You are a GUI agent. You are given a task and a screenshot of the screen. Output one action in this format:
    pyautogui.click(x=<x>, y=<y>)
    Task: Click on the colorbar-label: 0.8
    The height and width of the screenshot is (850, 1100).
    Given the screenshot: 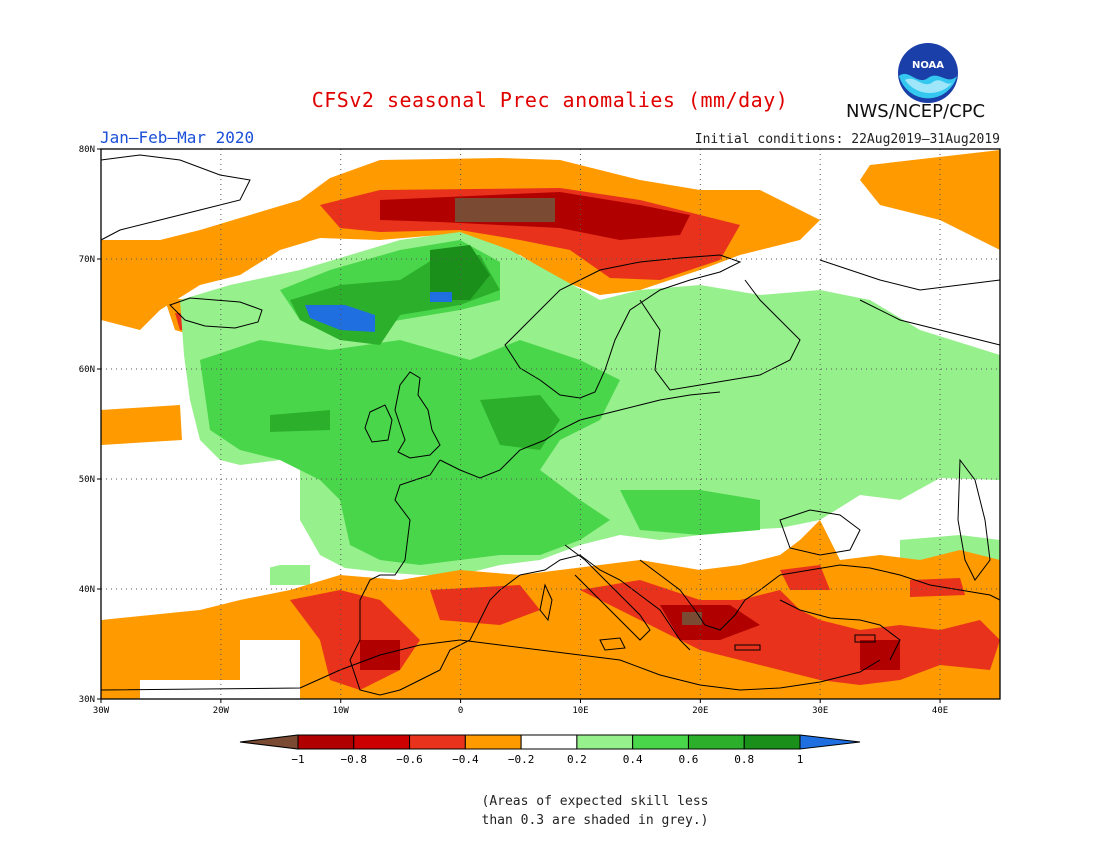 What is the action you would take?
    pyautogui.click(x=744, y=759)
    